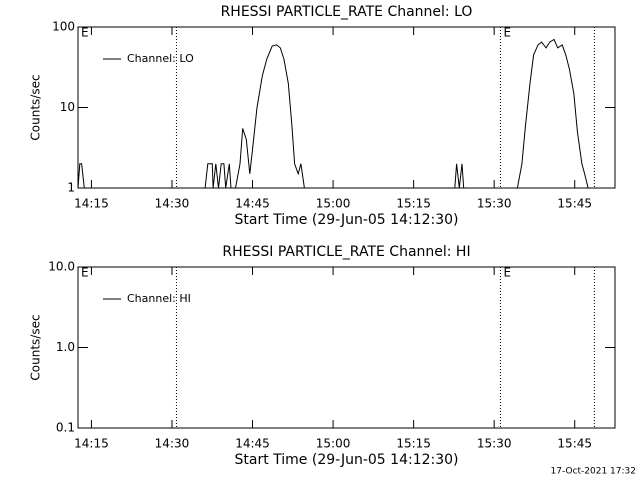 The width and height of the screenshot is (640, 480). I want to click on y-tick-label: 1.0, so click(65, 347).